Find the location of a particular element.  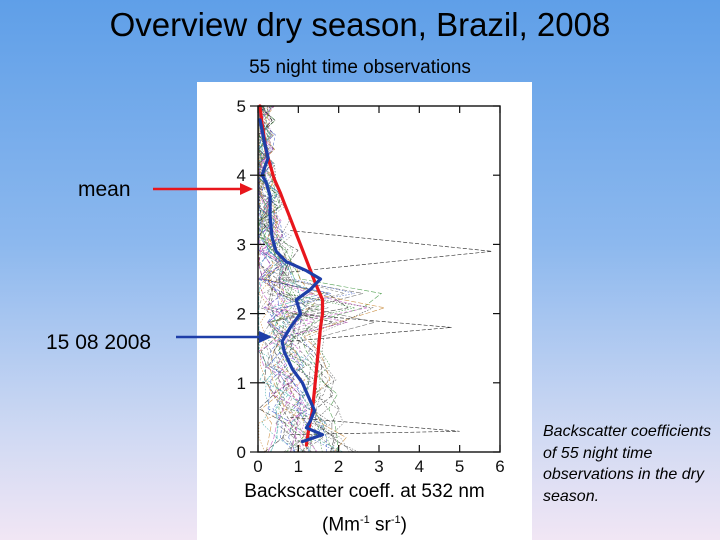

mean-arrow-head is located at coordinates (246, 189).